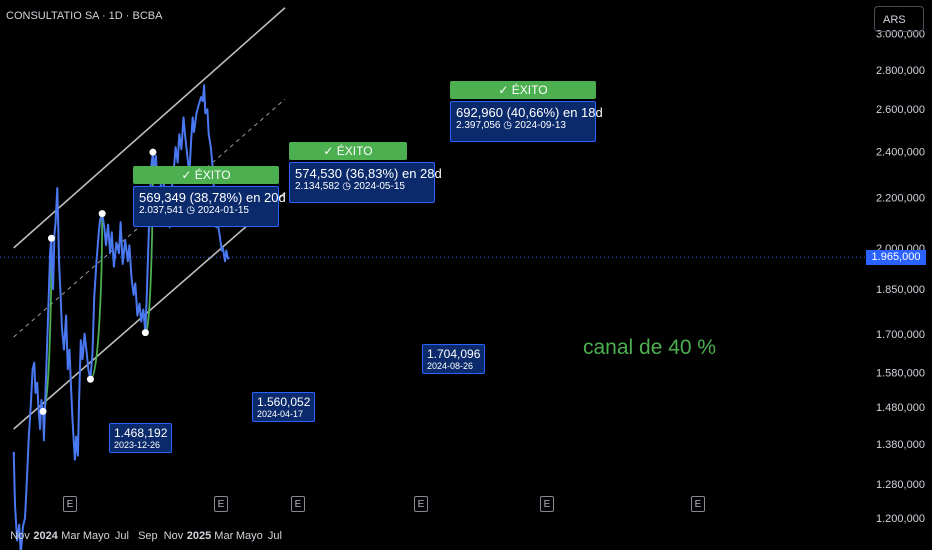 The image size is (932, 550). I want to click on y-tick-label: 1.580,000, so click(900, 374).